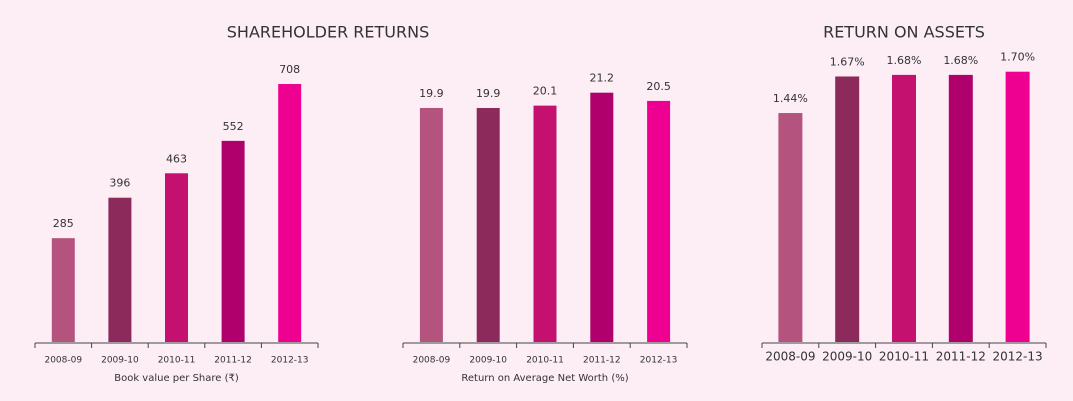  I want to click on value-label: 463, so click(176, 158).